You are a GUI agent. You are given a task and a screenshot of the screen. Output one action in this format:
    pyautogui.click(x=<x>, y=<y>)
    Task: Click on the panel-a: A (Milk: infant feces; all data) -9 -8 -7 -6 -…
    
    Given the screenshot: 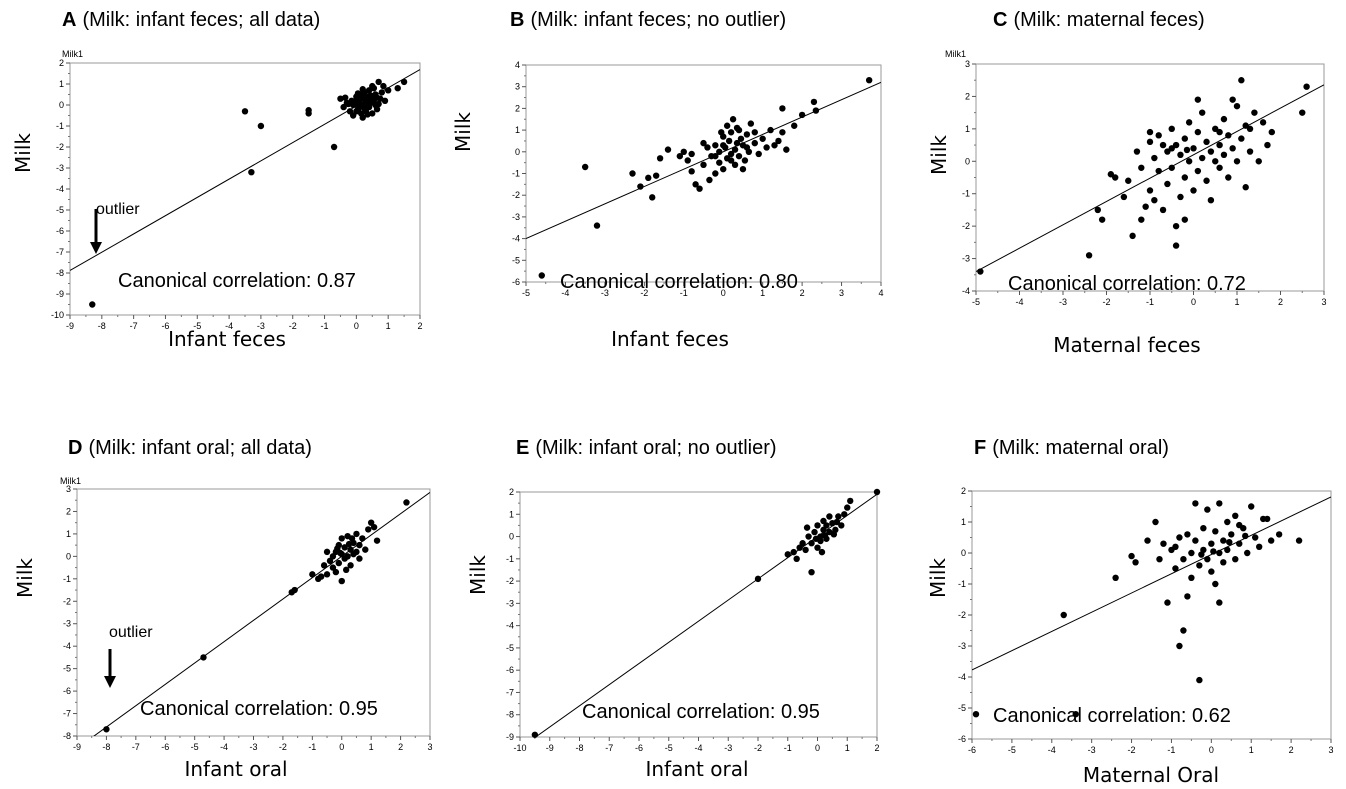 What is the action you would take?
    pyautogui.click(x=217, y=180)
    